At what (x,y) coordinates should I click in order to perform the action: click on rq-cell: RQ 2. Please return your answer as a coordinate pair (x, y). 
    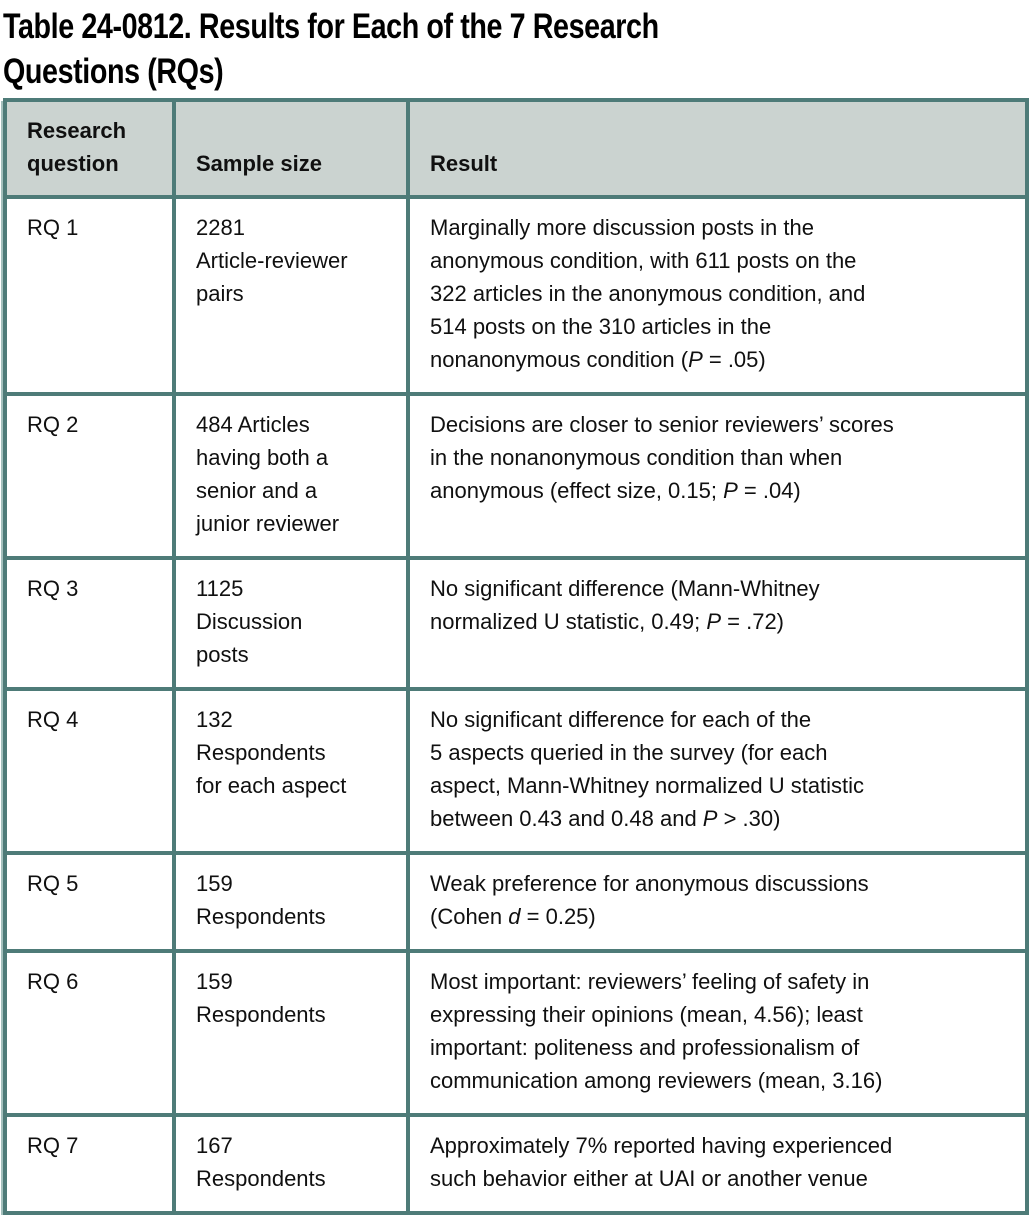
    Looking at the image, I should click on (89, 476).